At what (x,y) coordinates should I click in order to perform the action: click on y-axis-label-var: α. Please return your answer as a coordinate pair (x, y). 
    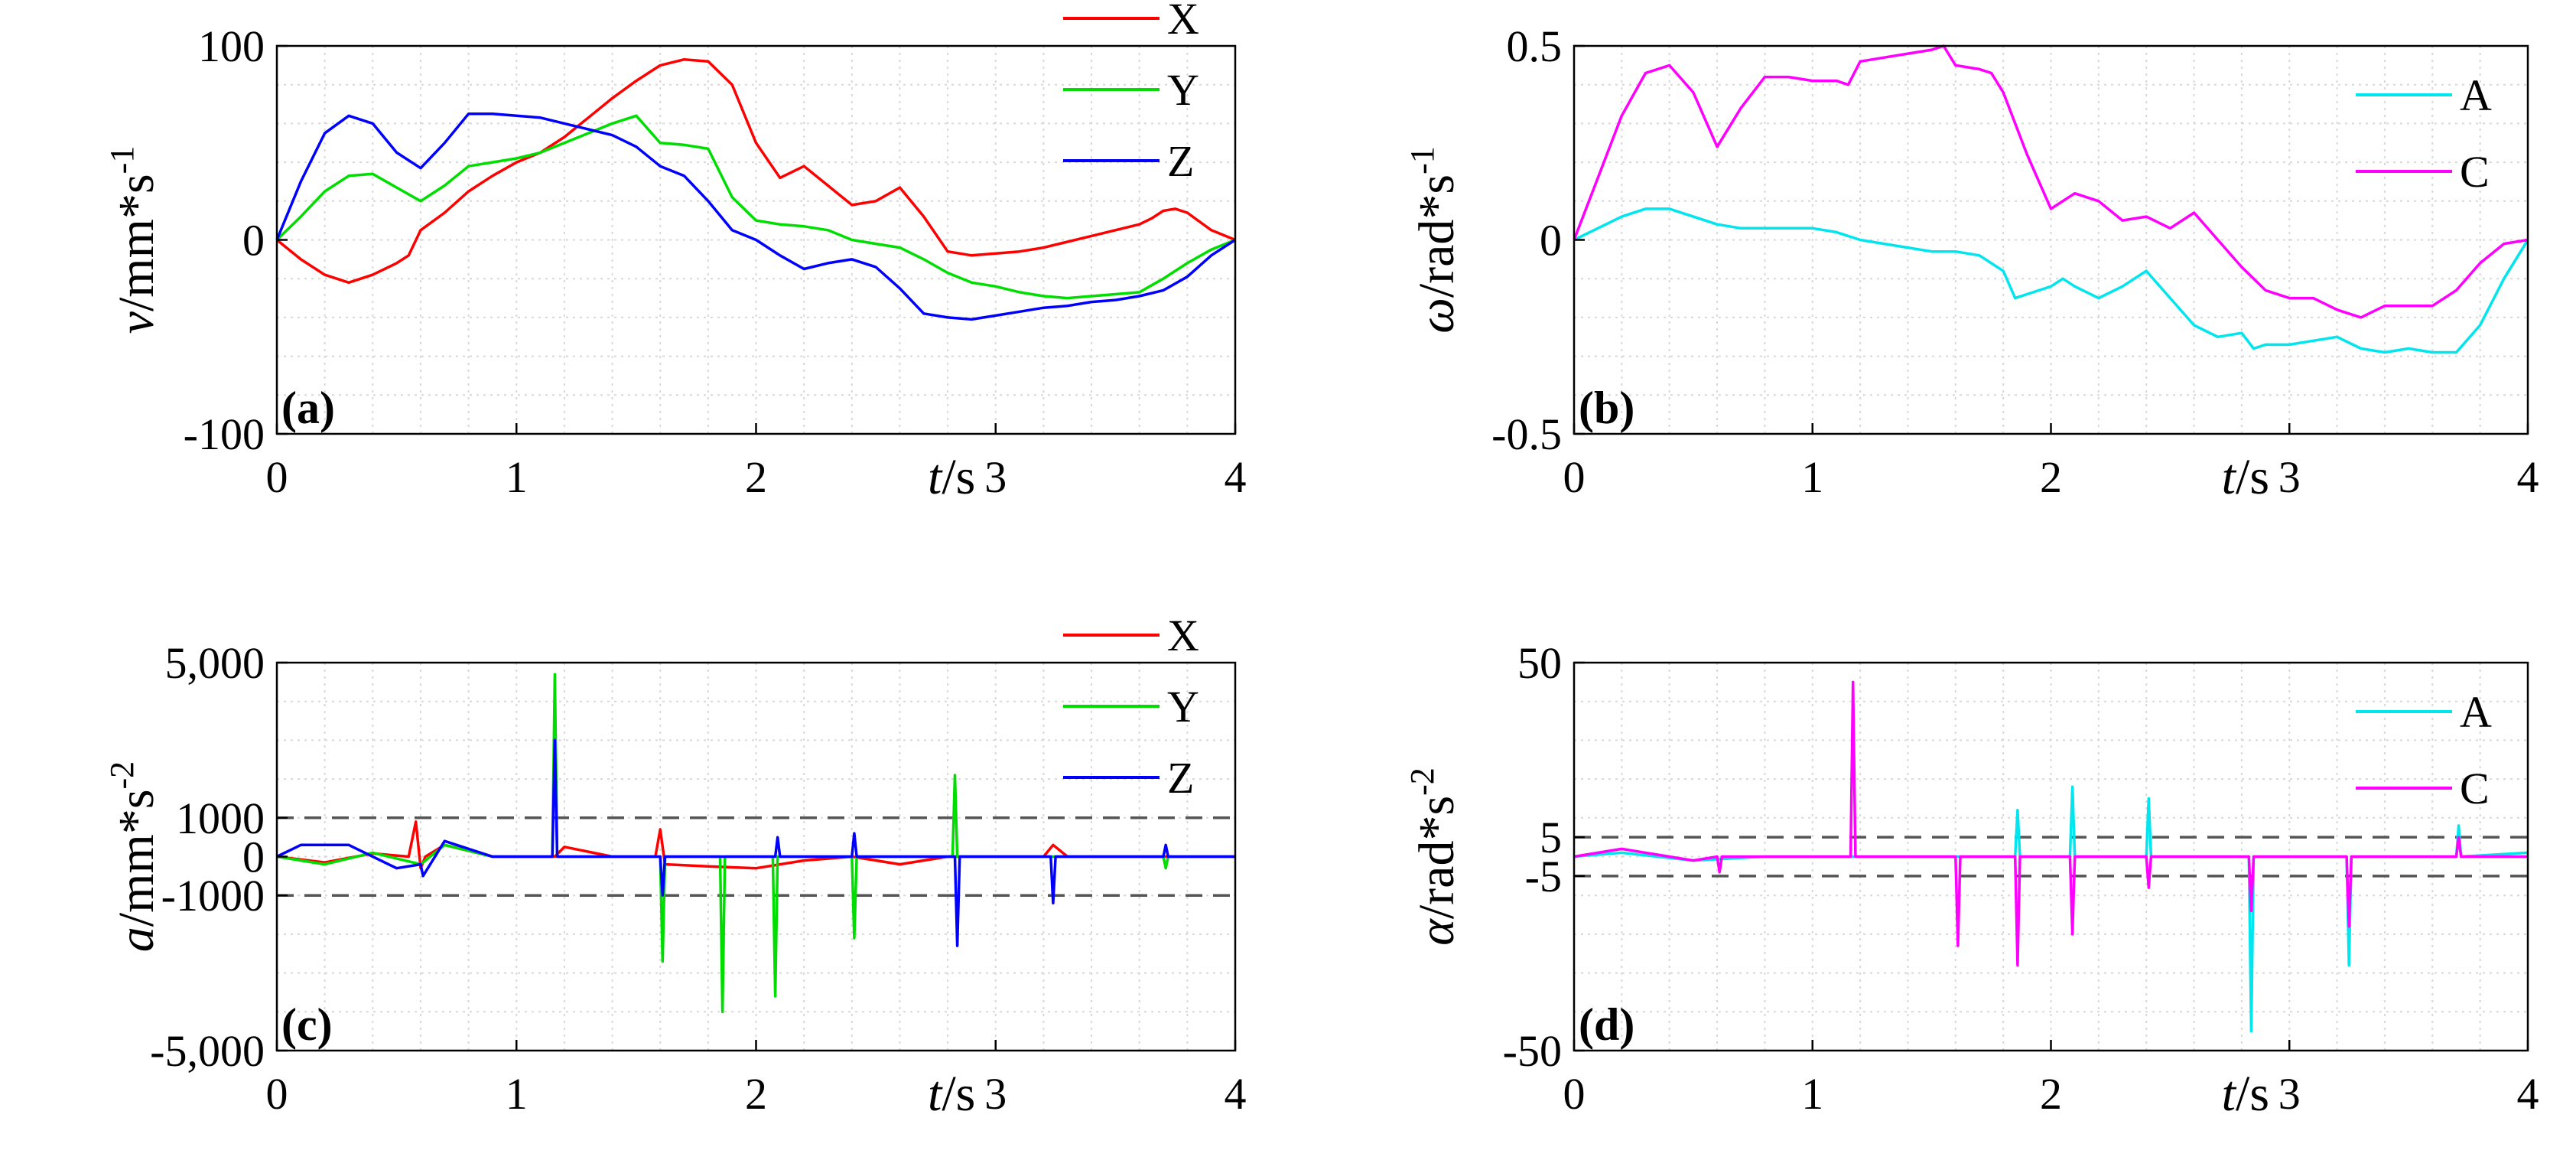
    Looking at the image, I should click on (1437, 932).